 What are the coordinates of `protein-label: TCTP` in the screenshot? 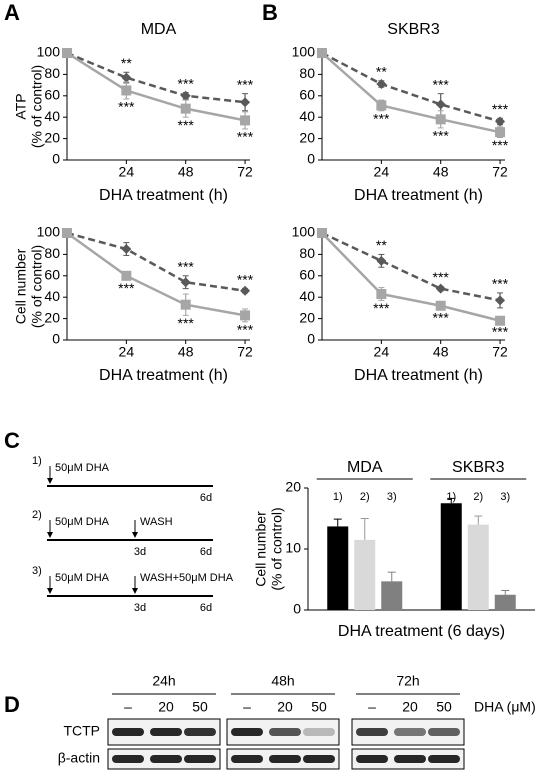 It's located at (81, 731).